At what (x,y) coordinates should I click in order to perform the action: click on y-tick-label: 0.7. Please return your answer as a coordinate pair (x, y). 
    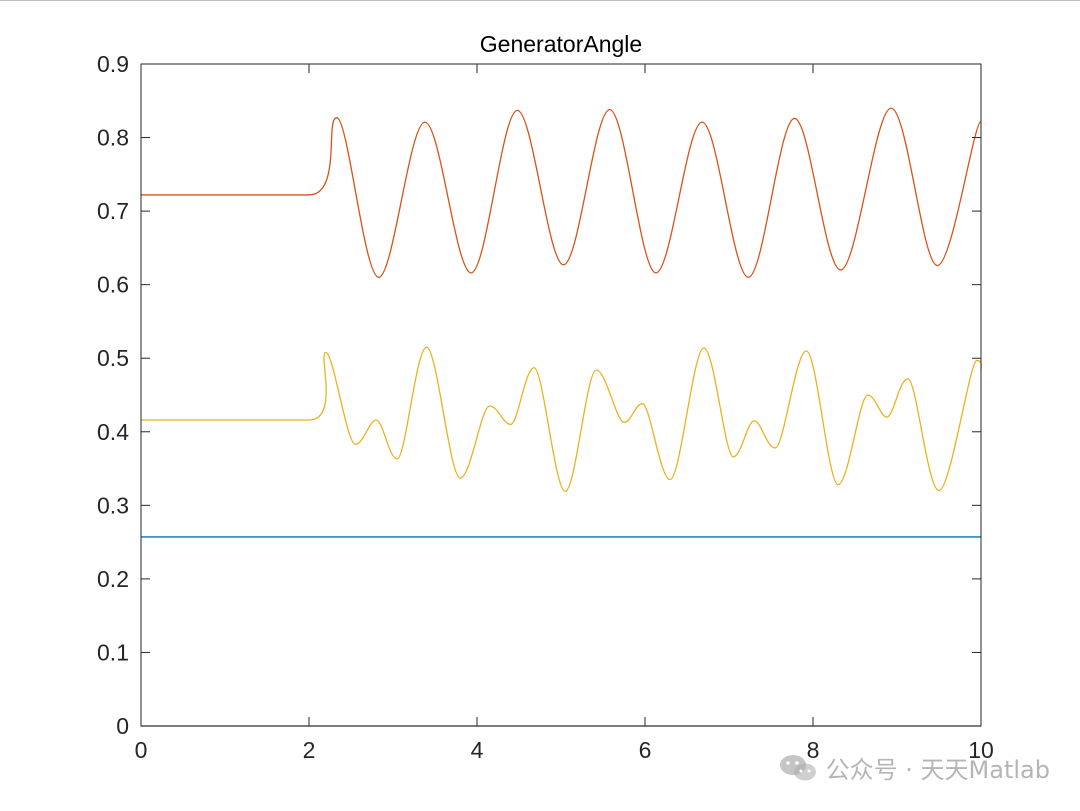
    Looking at the image, I should click on (113, 211).